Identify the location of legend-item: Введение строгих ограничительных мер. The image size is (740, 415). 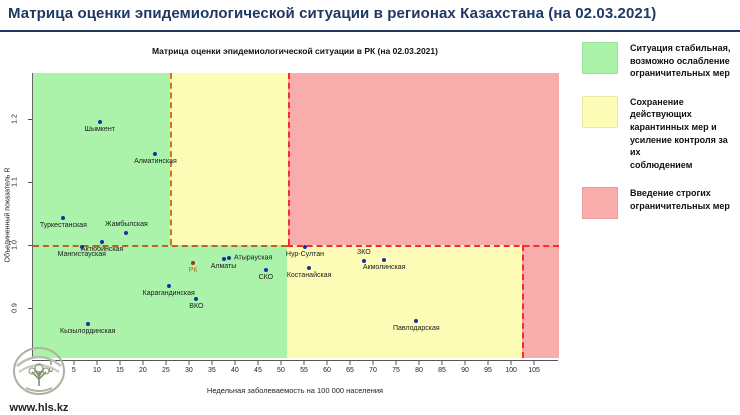
(660, 203).